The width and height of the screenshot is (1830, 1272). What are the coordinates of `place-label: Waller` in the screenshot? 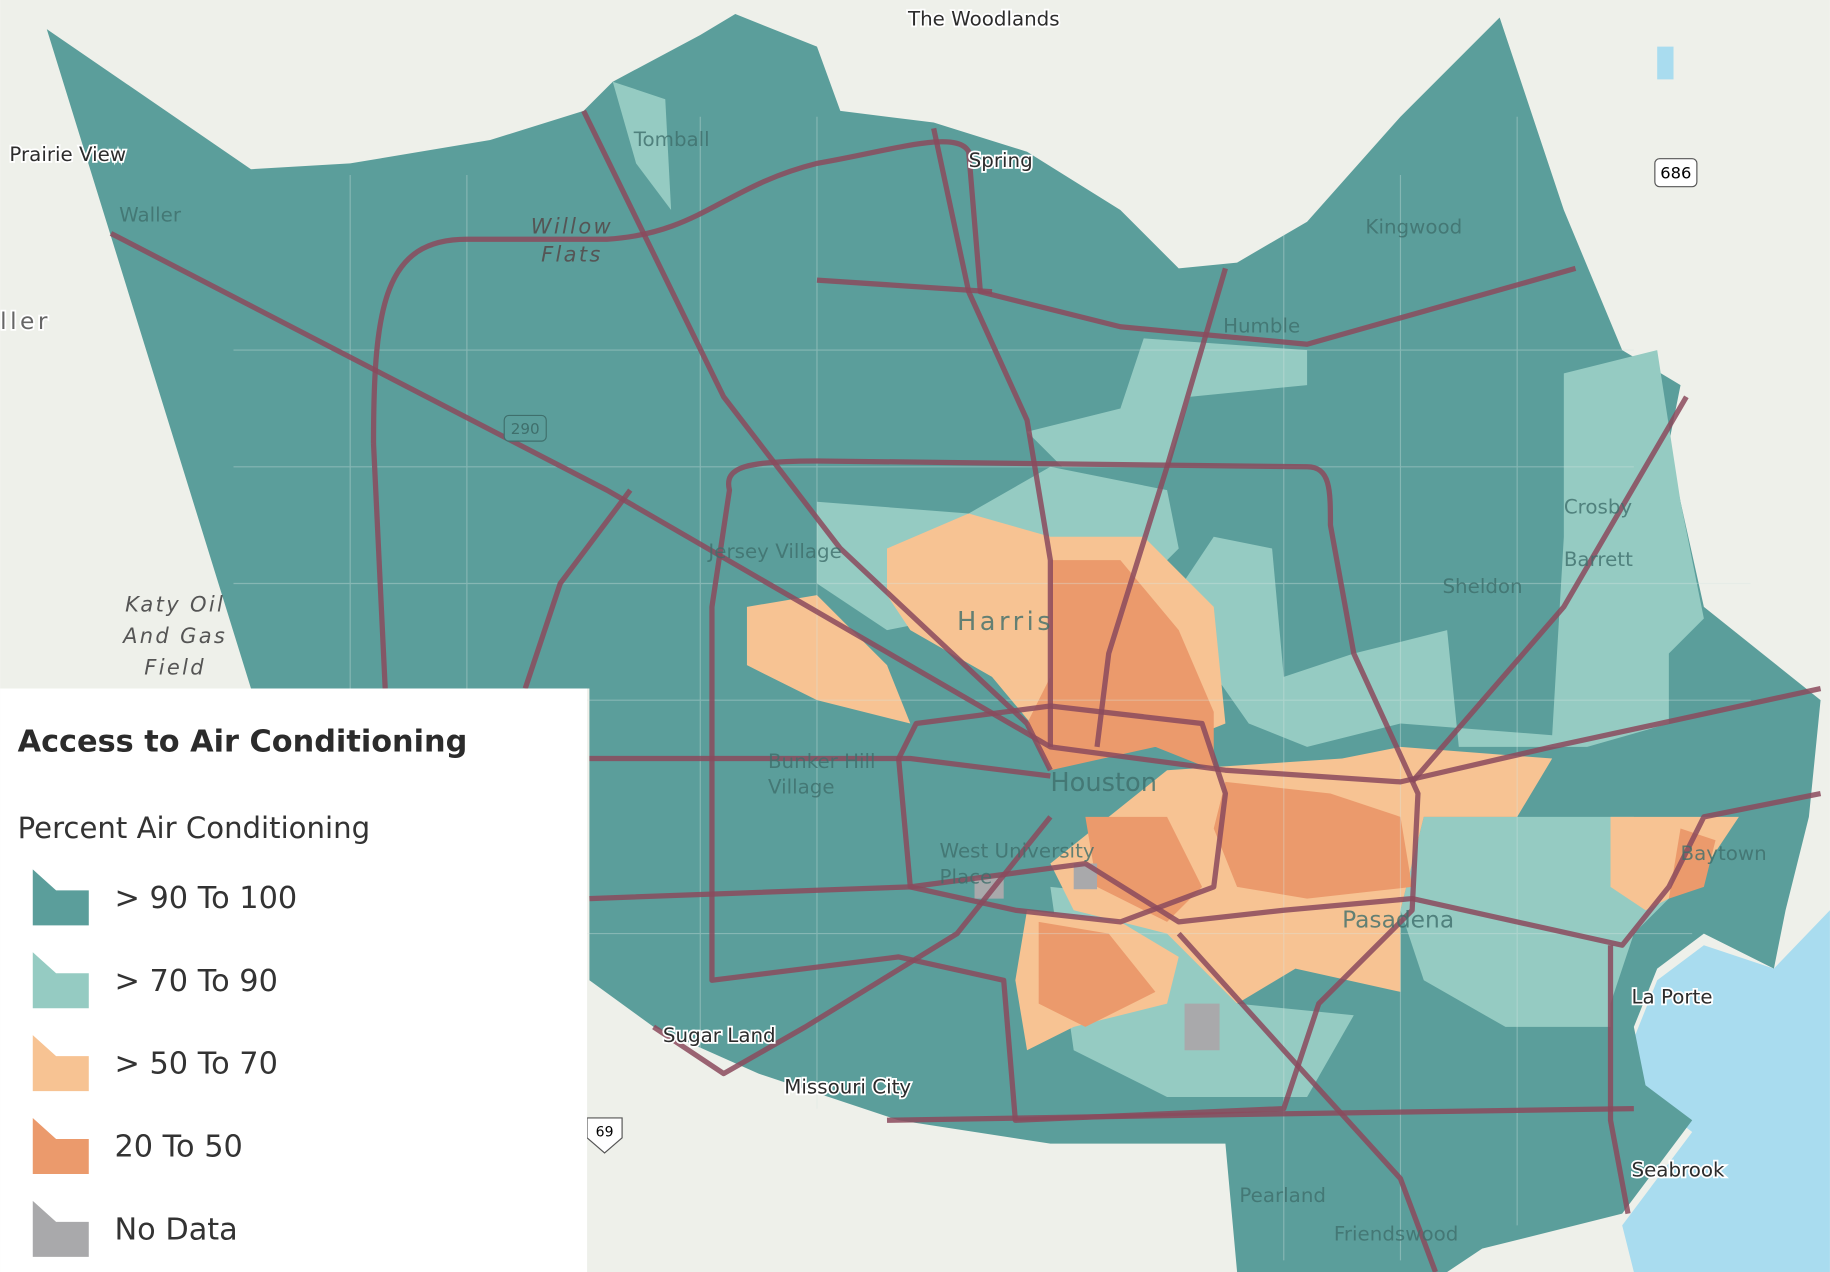 It's located at (150, 215).